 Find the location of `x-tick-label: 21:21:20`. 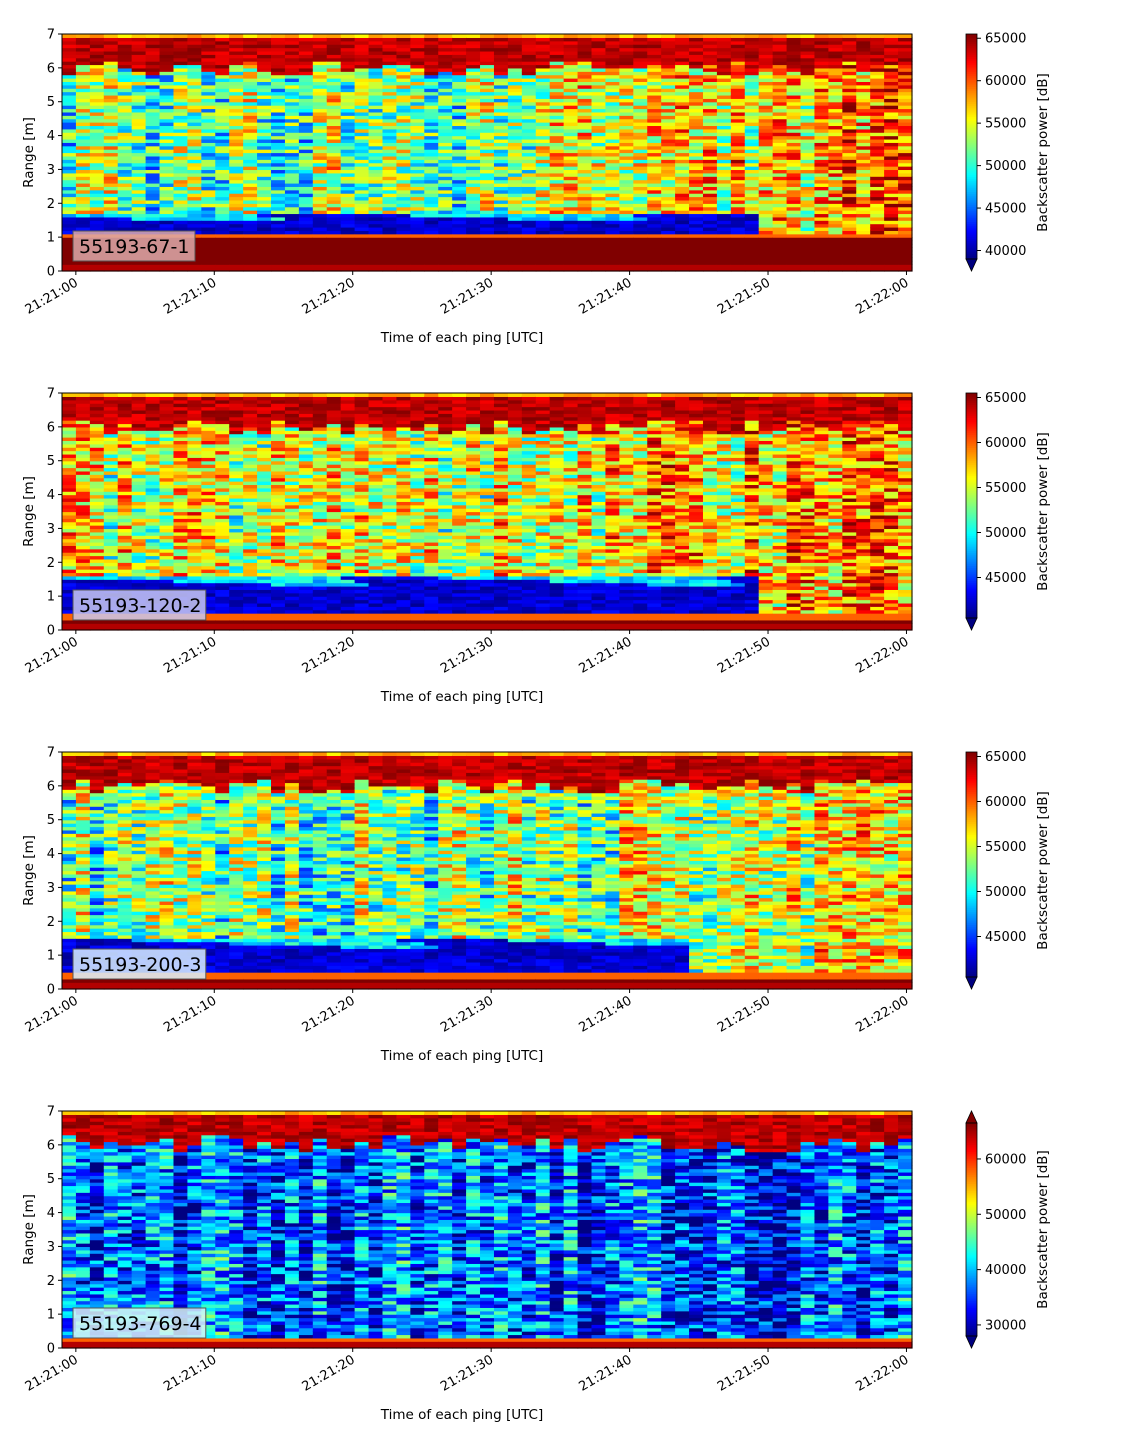

x-tick-label: 21:21:20 is located at coordinates (329, 296).